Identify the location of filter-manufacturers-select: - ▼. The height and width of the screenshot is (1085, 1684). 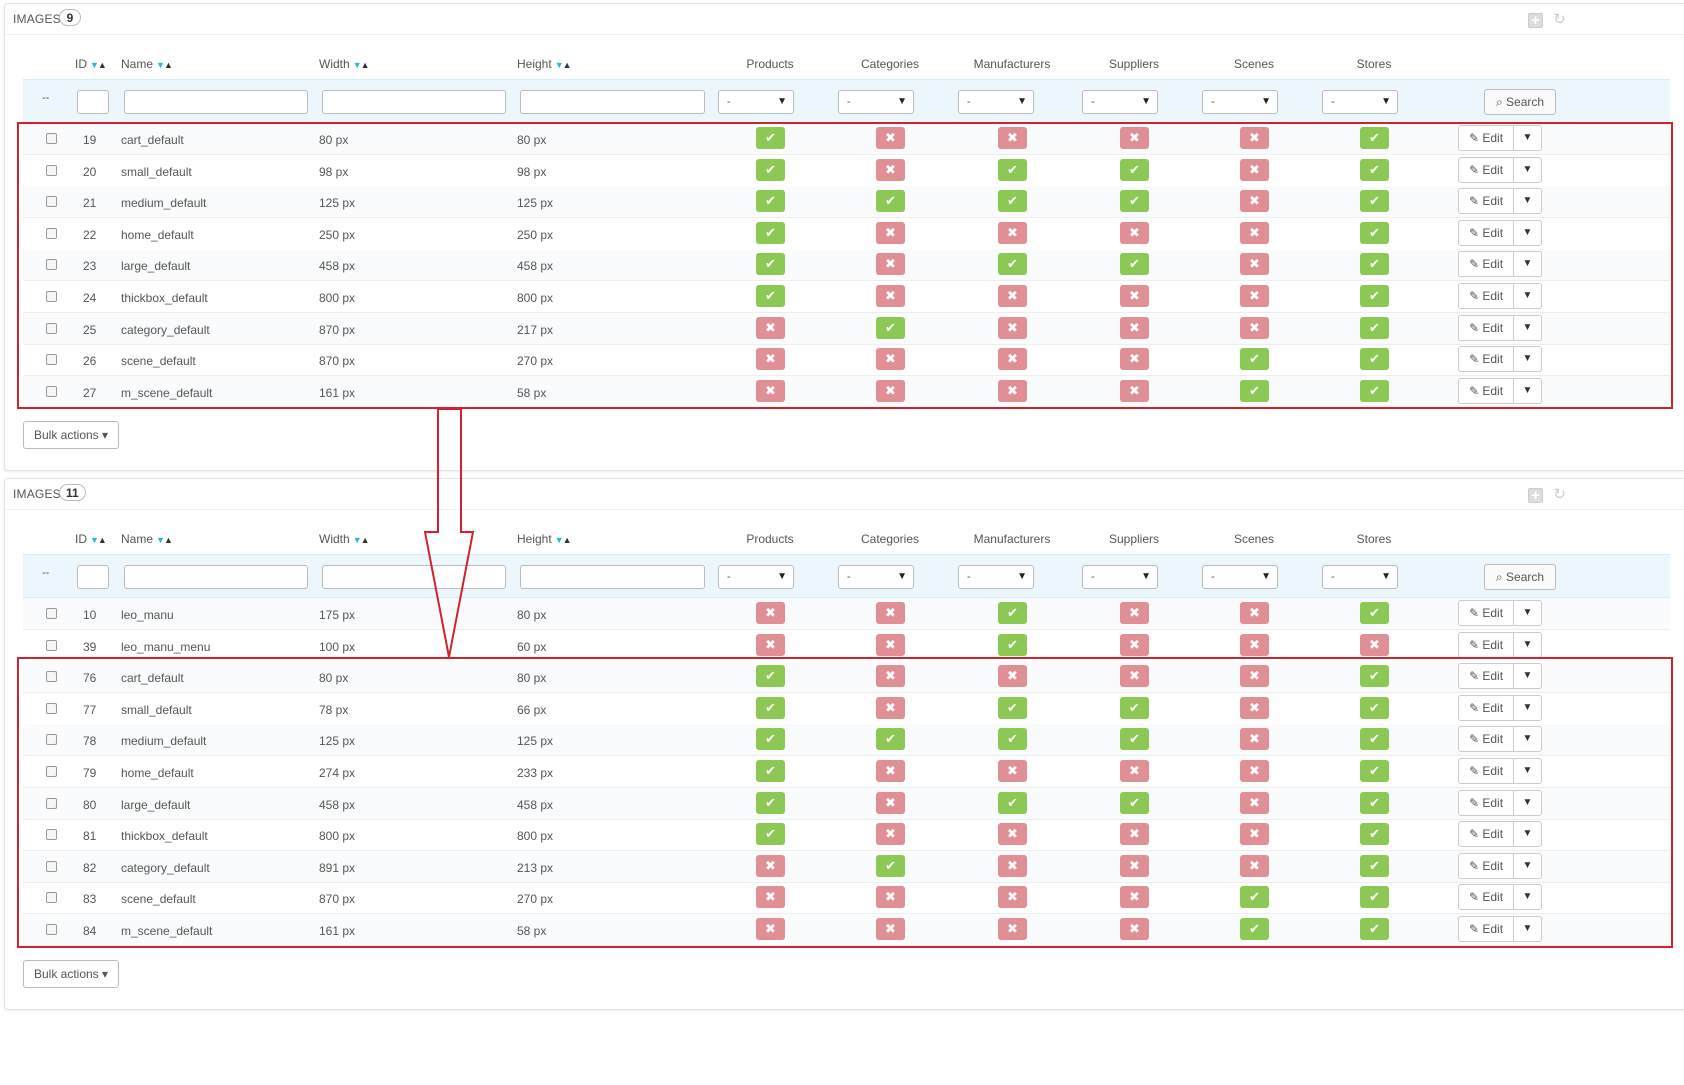
(996, 577).